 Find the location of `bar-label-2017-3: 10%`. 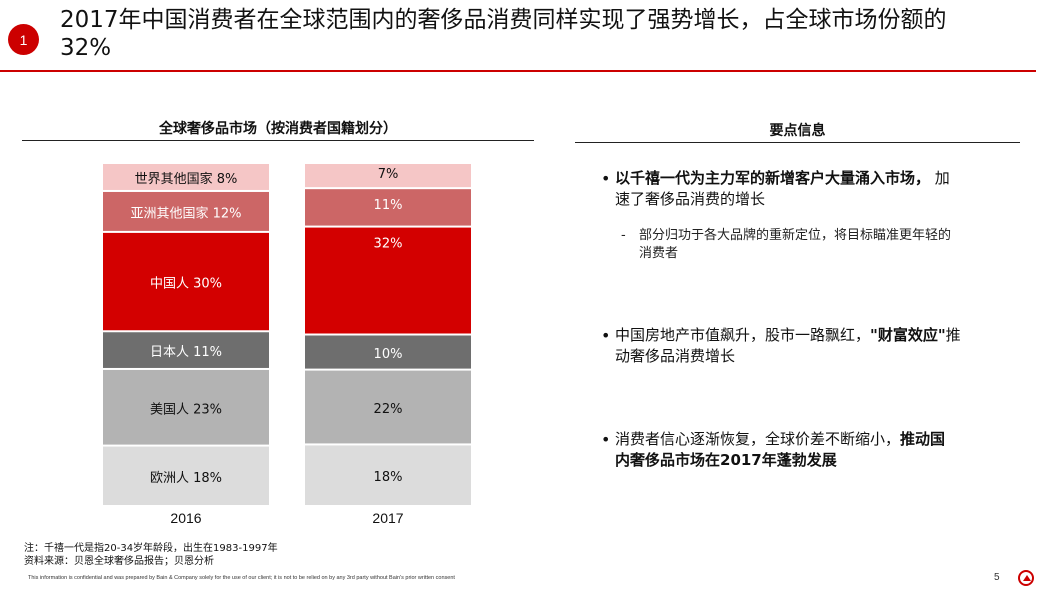

bar-label-2017-3: 10% is located at coordinates (388, 354).